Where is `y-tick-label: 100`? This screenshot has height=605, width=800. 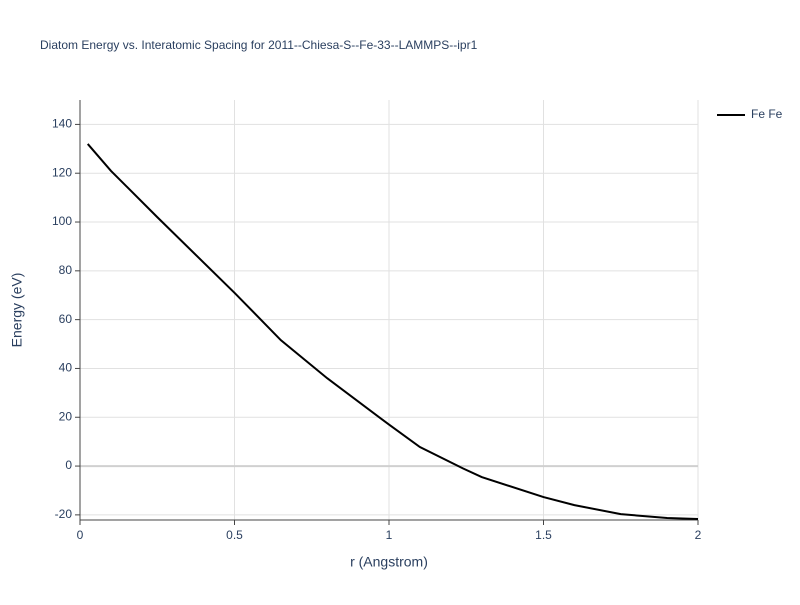 y-tick-label: 100 is located at coordinates (62, 221).